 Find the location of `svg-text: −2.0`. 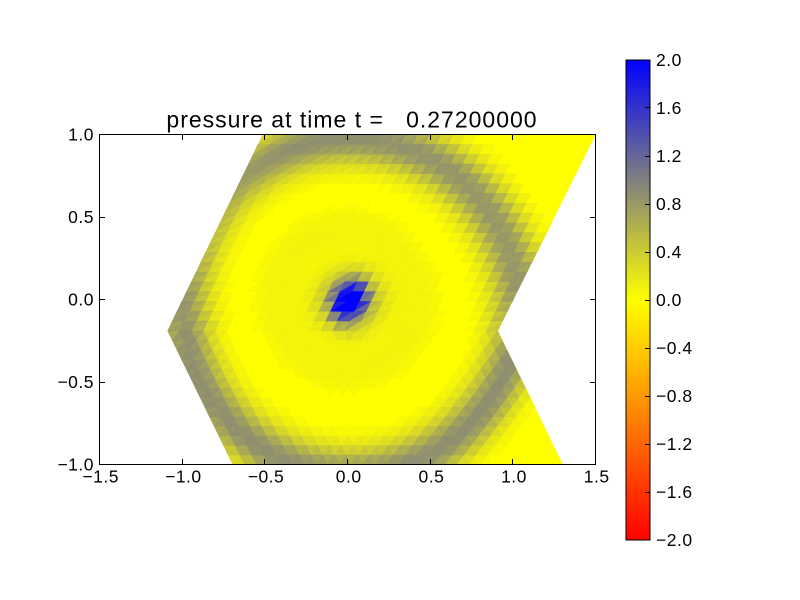

svg-text: −2.0 is located at coordinates (674, 540).